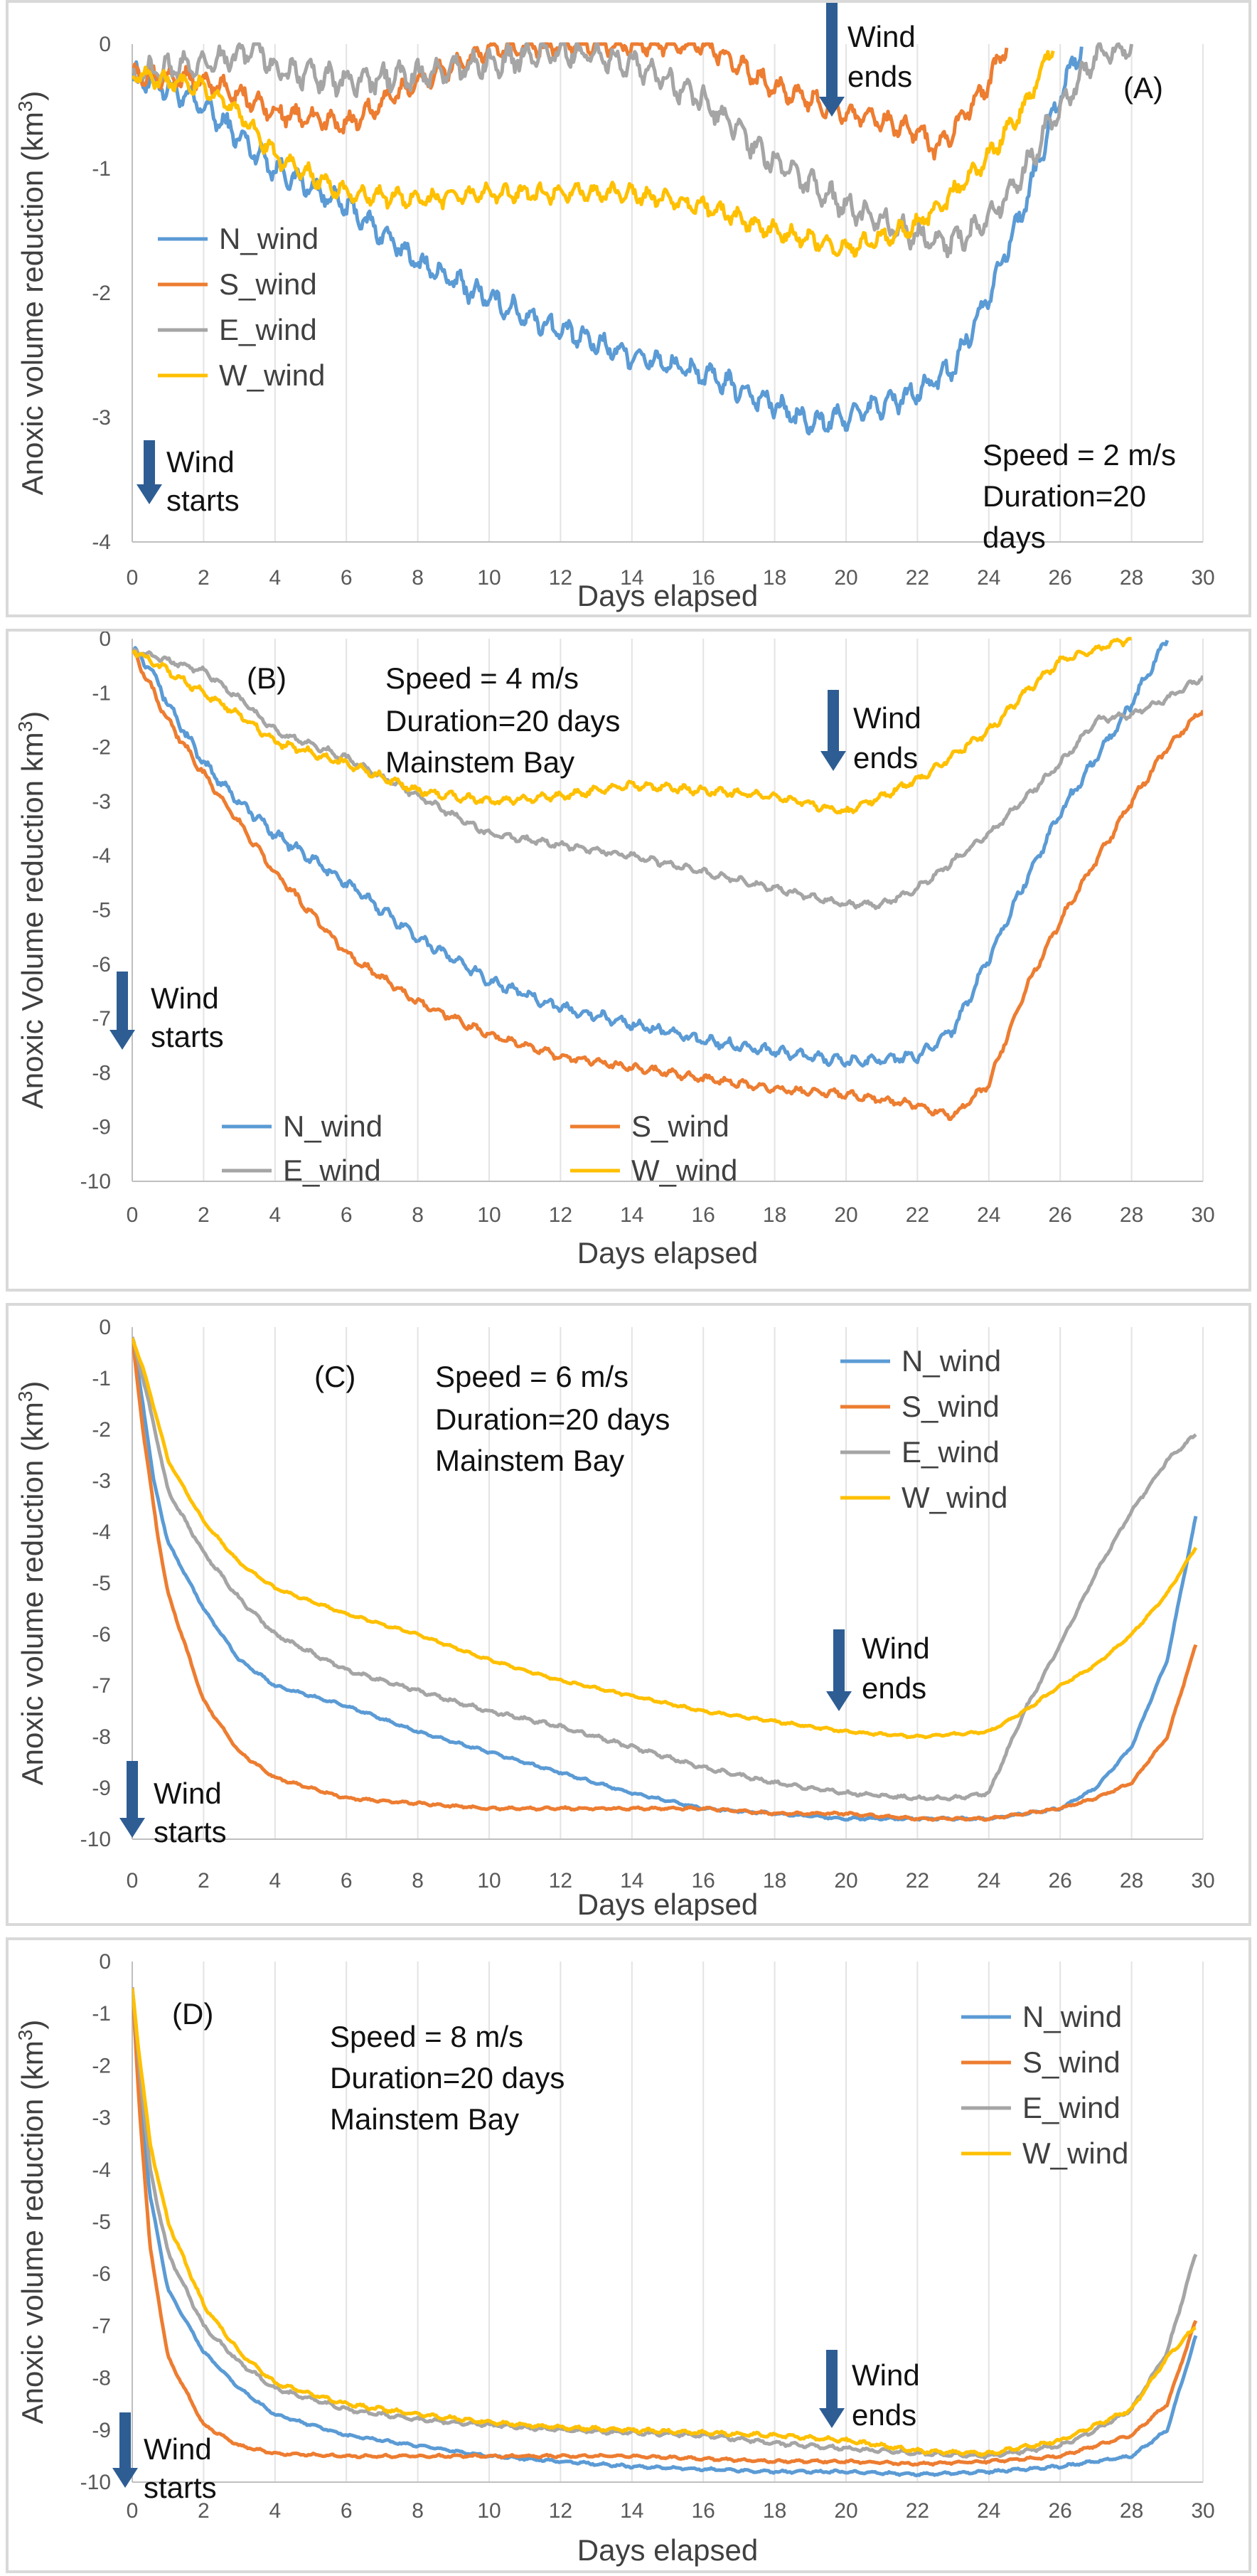 This screenshot has width=1257, height=2576. Describe the element at coordinates (1143, 88) in the screenshot. I see `panel-label: (A)` at that location.